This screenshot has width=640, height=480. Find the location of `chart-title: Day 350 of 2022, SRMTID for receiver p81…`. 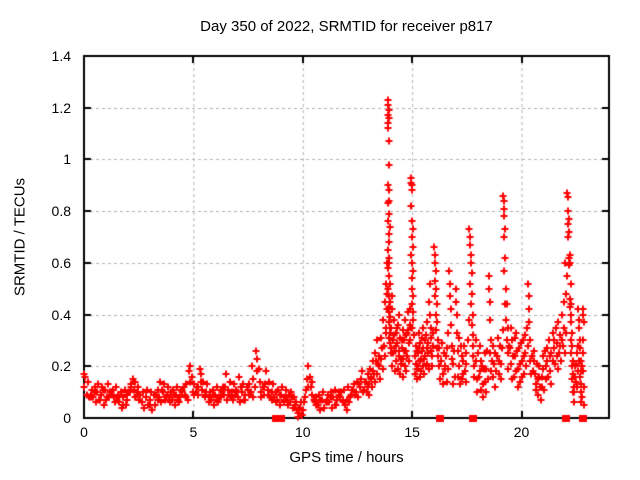

chart-title: Day 350 of 2022, SRMTID for receiver p81… is located at coordinates (346, 26).